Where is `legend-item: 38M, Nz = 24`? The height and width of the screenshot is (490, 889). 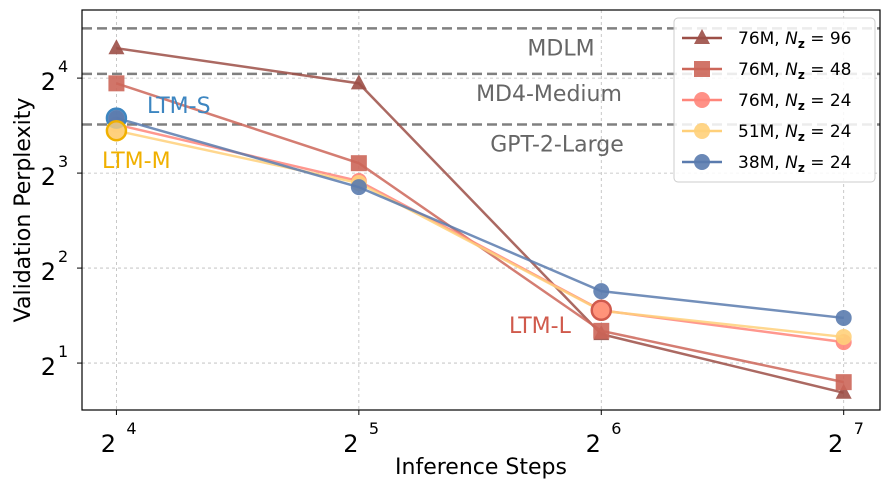 legend-item: 38M, Nz = 24 is located at coordinates (767, 164).